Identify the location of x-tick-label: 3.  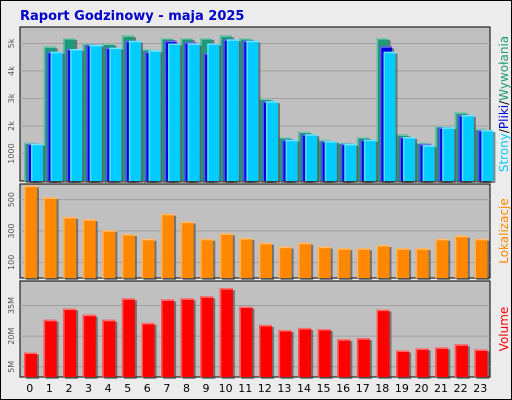
(88, 388).